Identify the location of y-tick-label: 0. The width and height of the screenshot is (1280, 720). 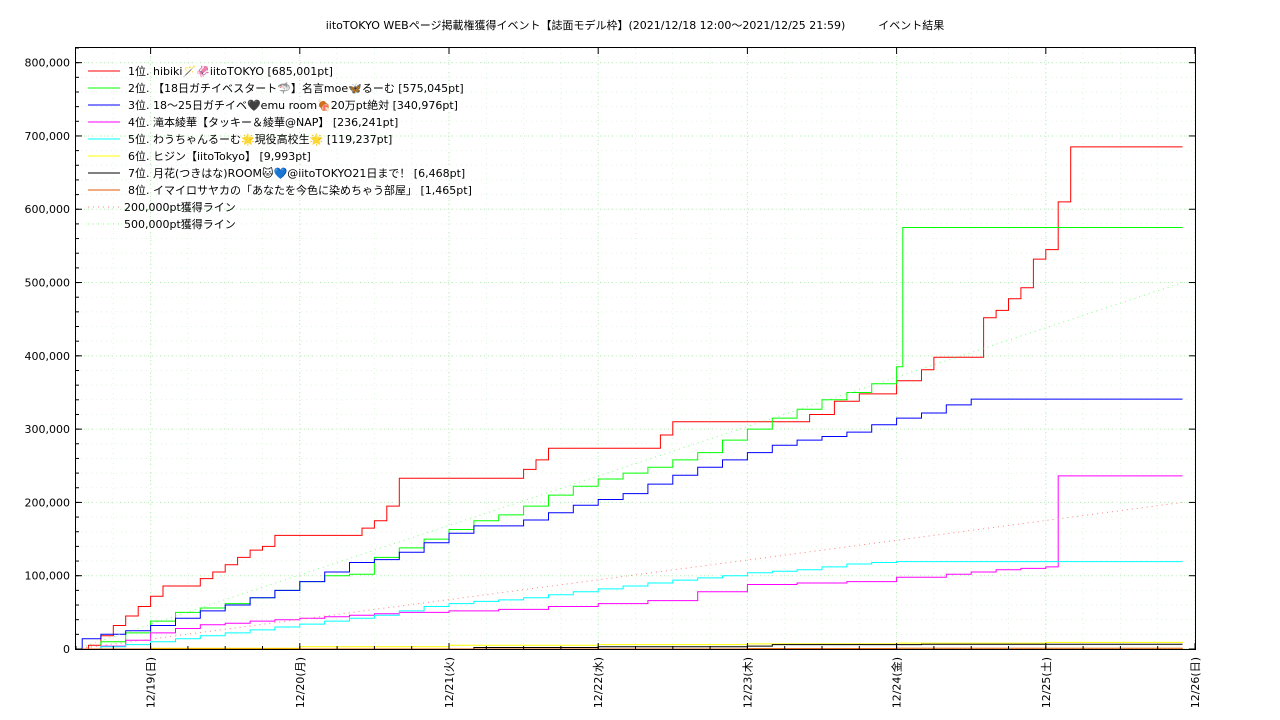
(66, 649).